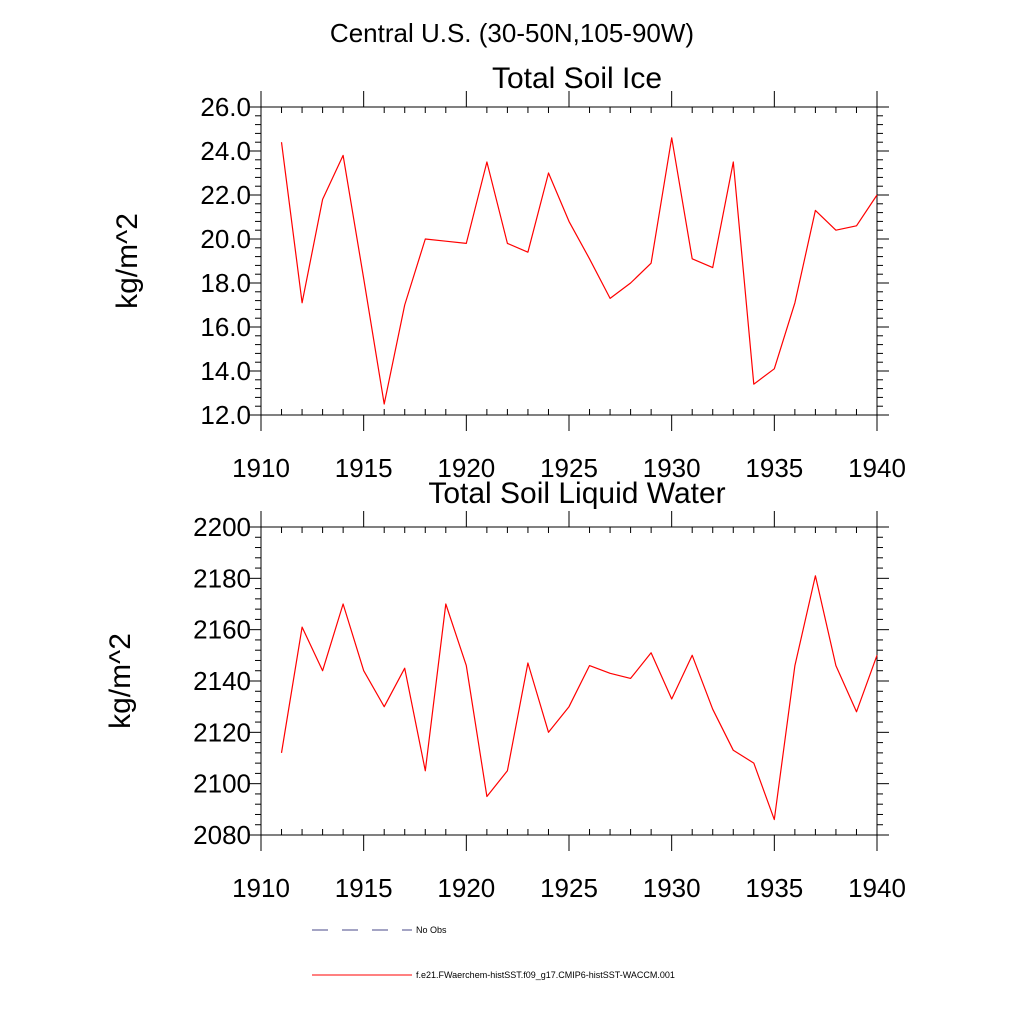 This screenshot has width=1024, height=1024. I want to click on y-tick-label: 24.0, so click(225, 151).